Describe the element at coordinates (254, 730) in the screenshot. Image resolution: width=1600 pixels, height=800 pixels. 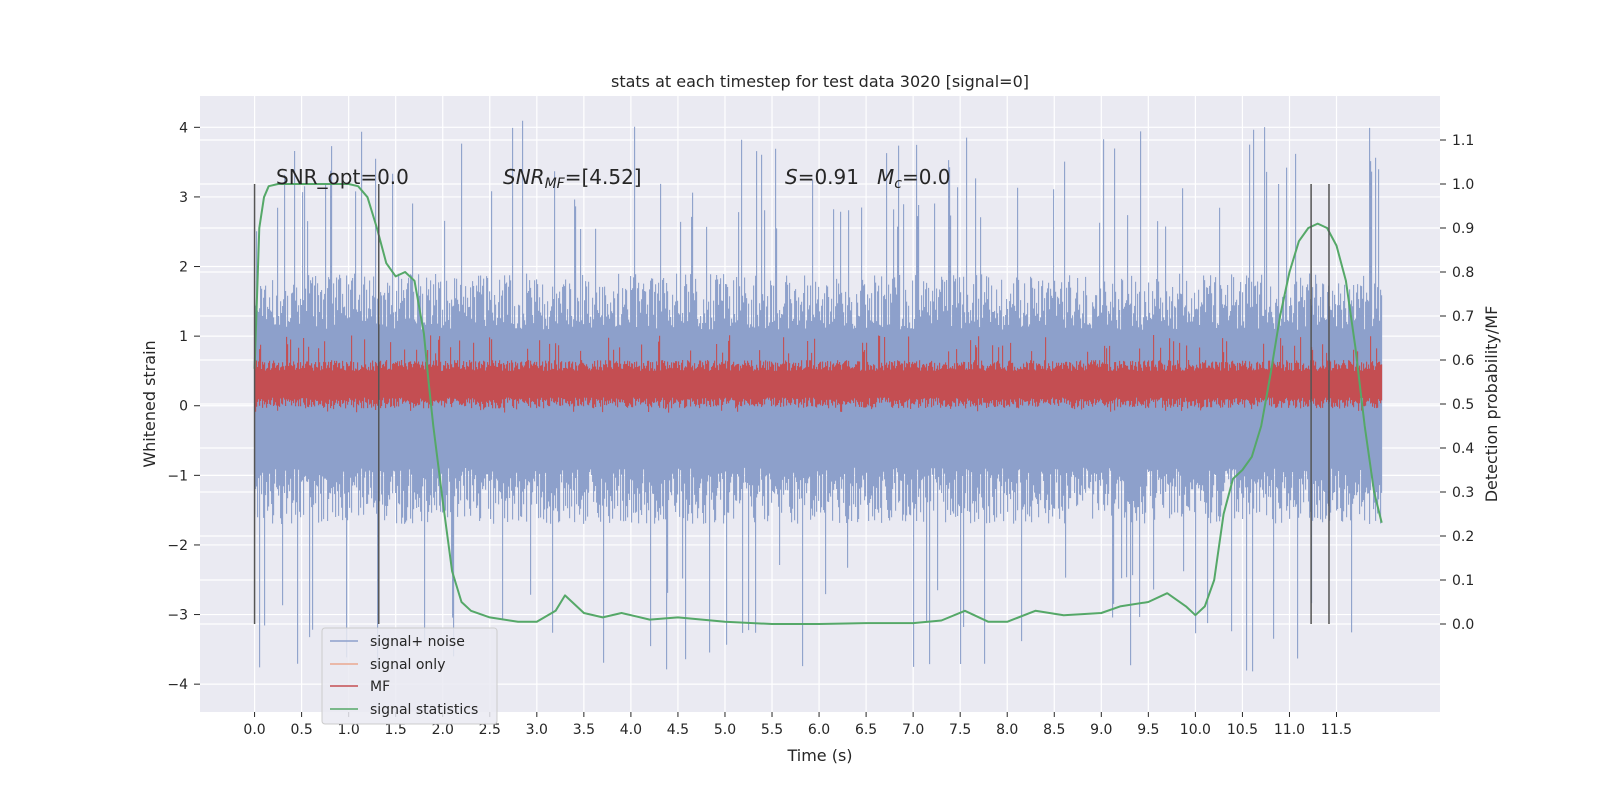
I see `x-tick-label: 0.0` at that location.